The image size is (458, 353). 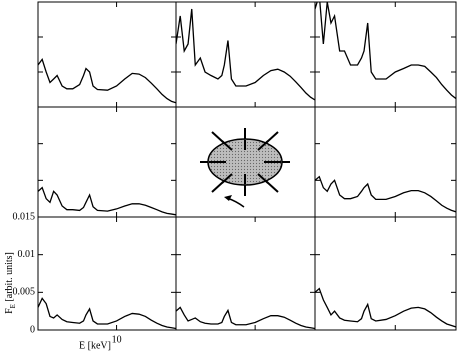 What do you see at coordinates (32, 329) in the screenshot?
I see `y-tick-label: 0` at bounding box center [32, 329].